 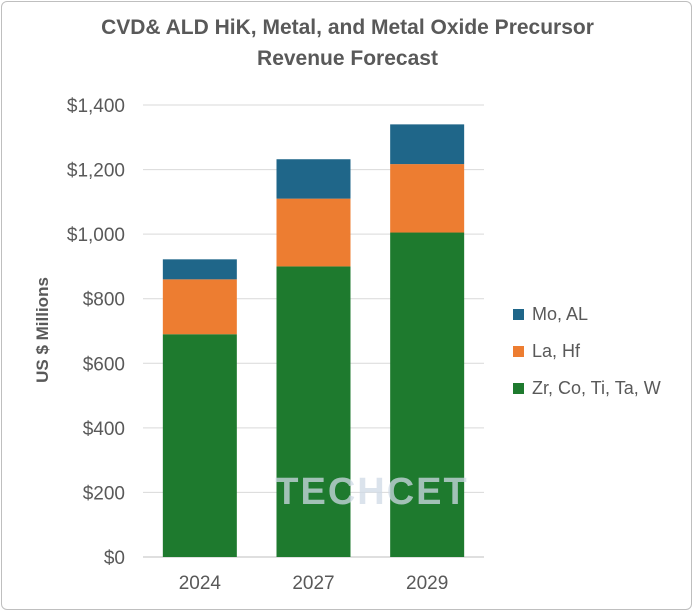 What do you see at coordinates (371, 492) in the screenshot?
I see `watermark-logo: TECHCET` at bounding box center [371, 492].